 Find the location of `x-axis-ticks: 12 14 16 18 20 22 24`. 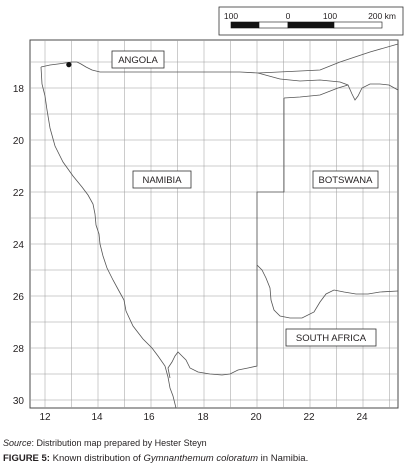

x-axis-ticks: 12 14 16 18 20 22 24 is located at coordinates (203, 417).